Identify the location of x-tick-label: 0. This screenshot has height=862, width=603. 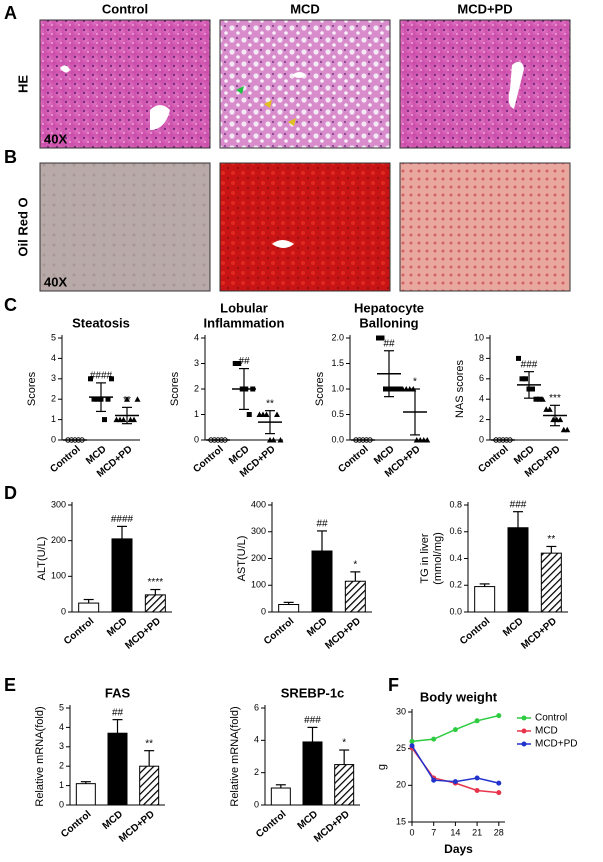
(411, 832).